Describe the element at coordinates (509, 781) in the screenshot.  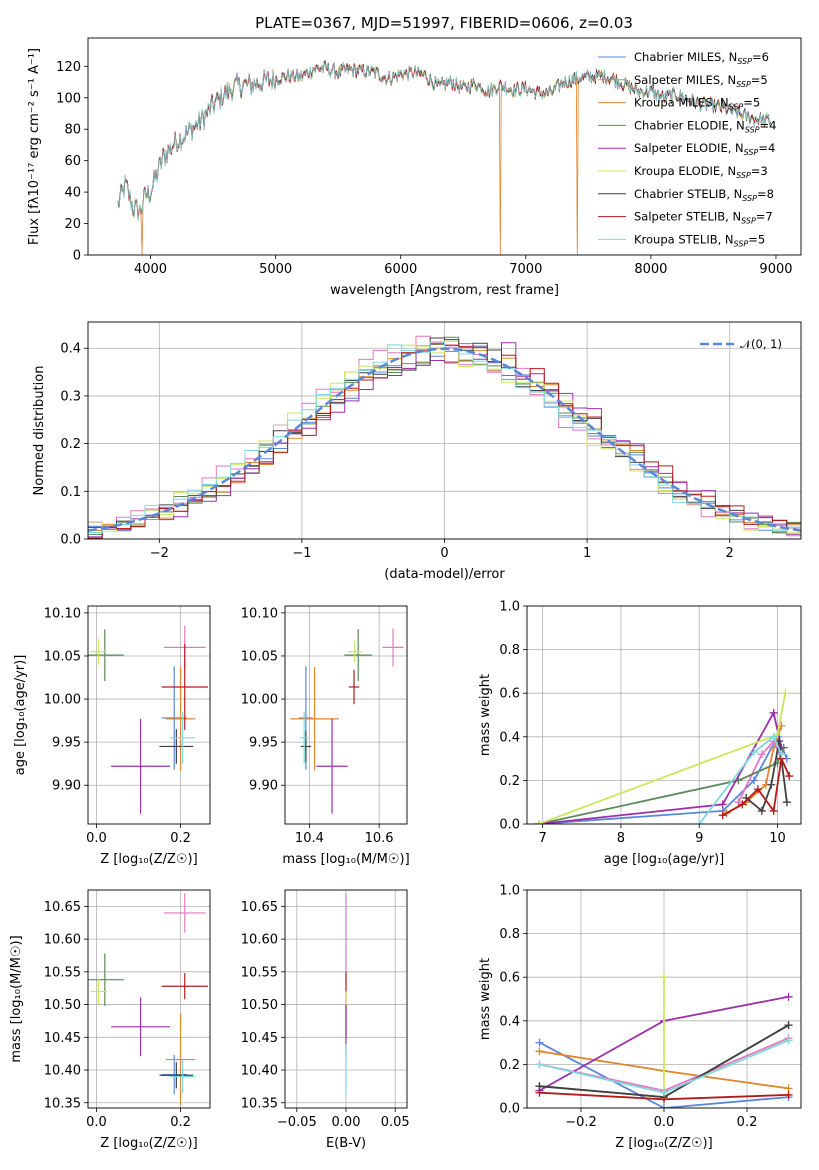
I see `mass_weight_vs_age-ytick-label: 0.2` at that location.